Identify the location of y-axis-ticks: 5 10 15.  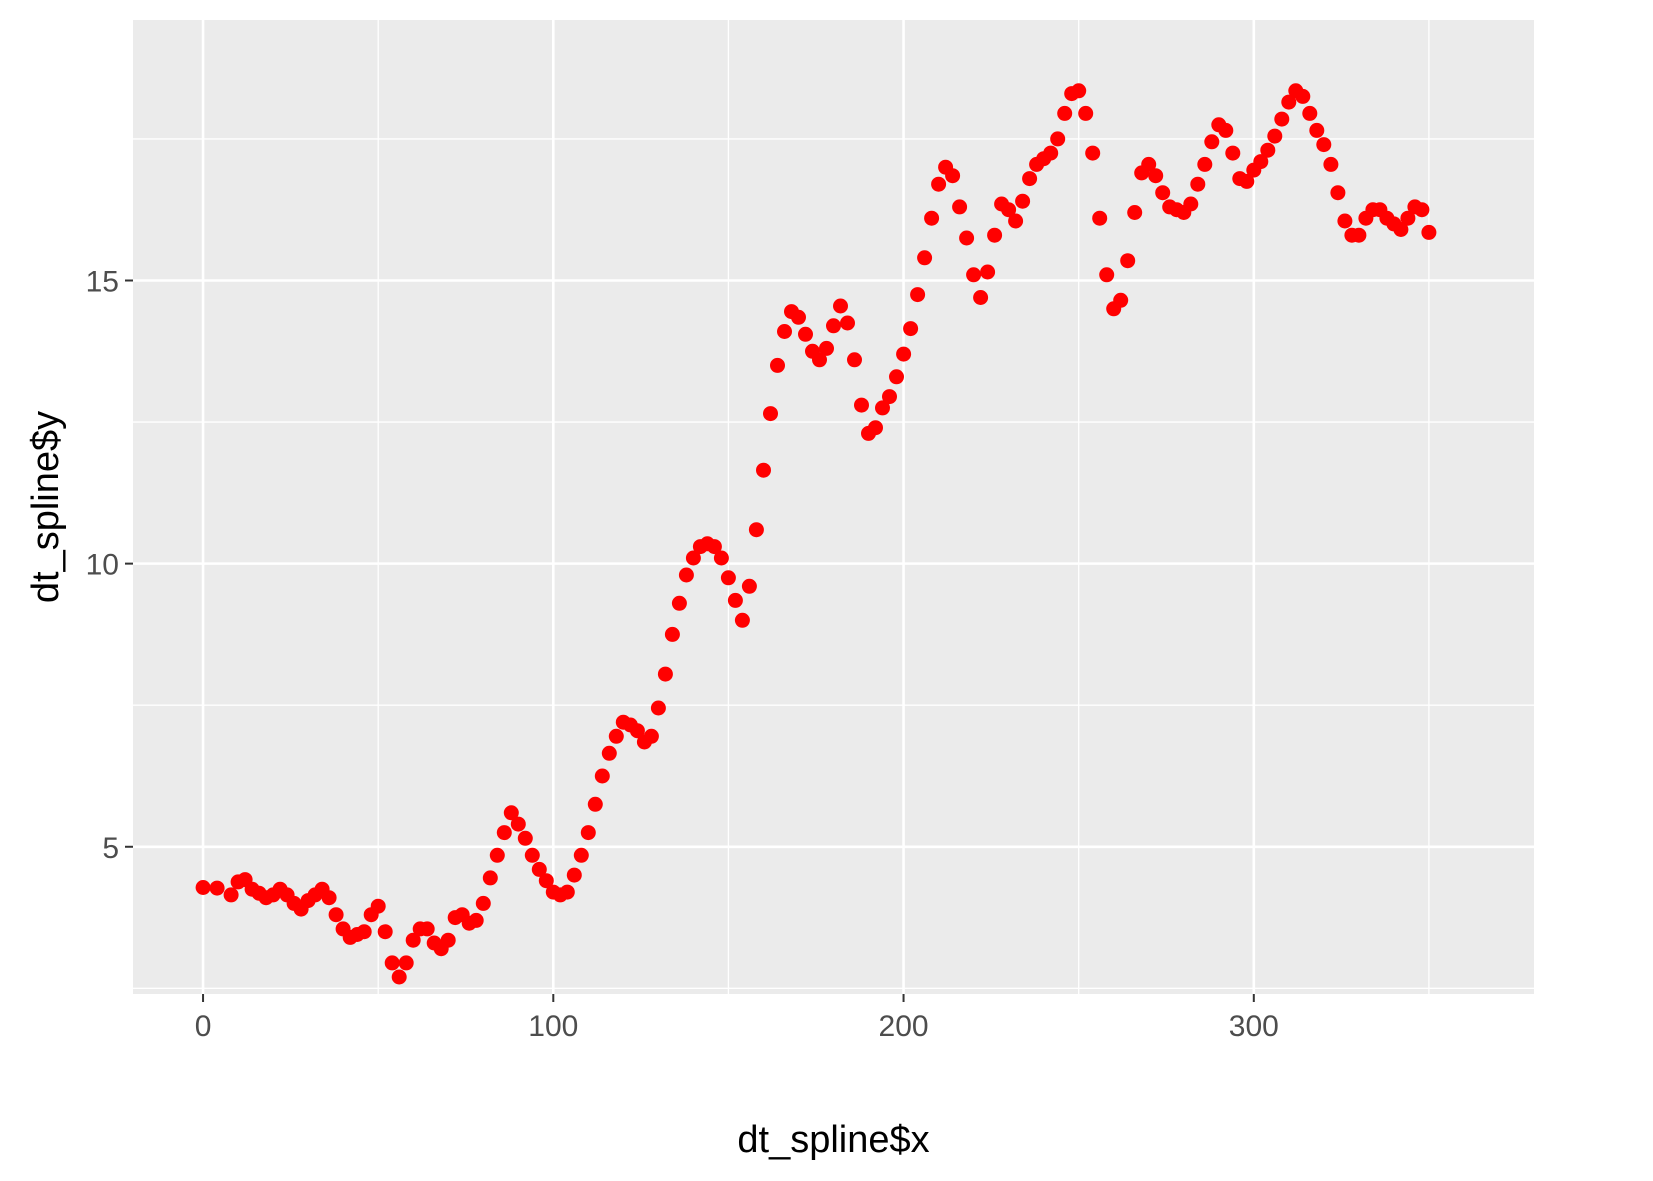
(109, 565).